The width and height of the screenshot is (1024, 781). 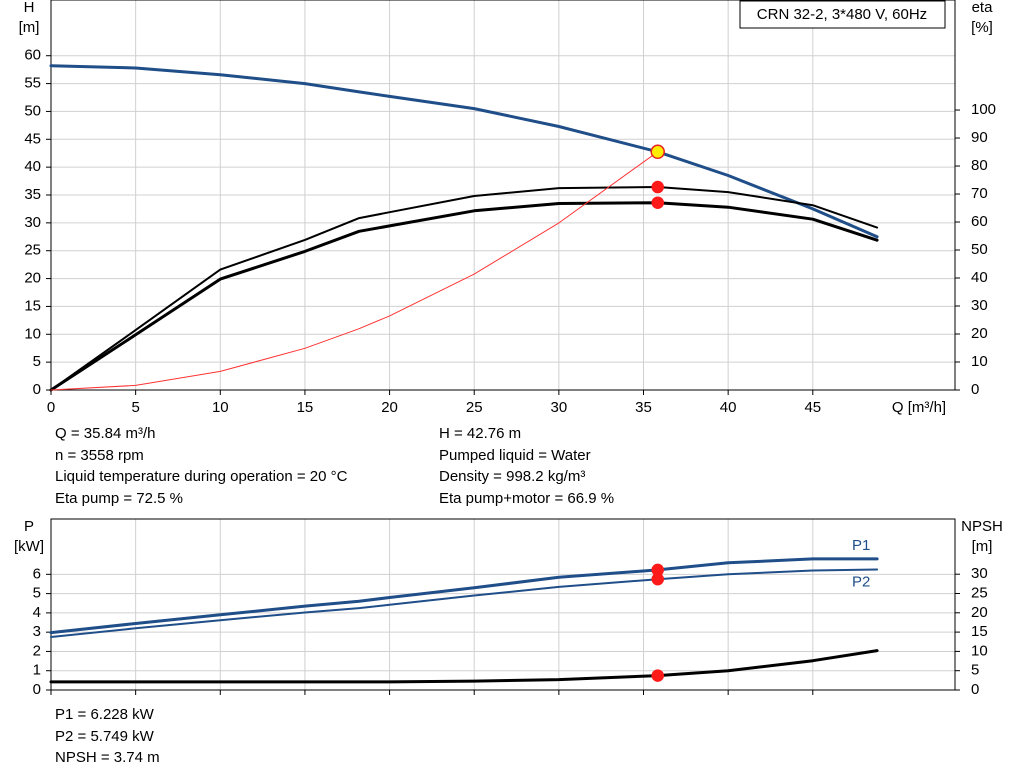 I want to click on chart-title: CRN 32-2, 3*480 V, 60Hz, so click(x=842, y=14).